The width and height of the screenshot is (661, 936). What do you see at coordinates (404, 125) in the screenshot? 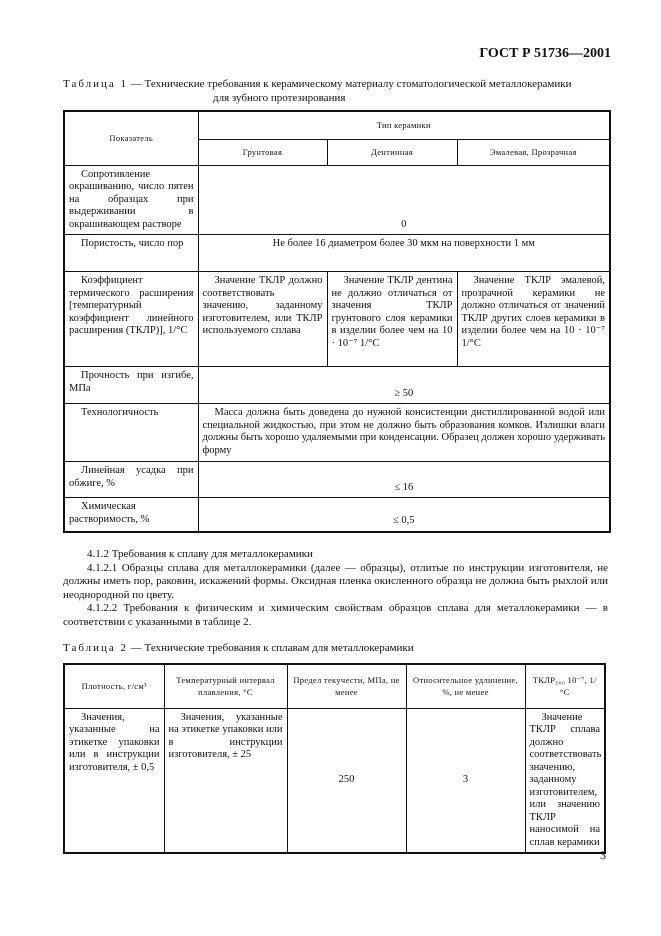
I see `table1-header-type: Тип керамики` at bounding box center [404, 125].